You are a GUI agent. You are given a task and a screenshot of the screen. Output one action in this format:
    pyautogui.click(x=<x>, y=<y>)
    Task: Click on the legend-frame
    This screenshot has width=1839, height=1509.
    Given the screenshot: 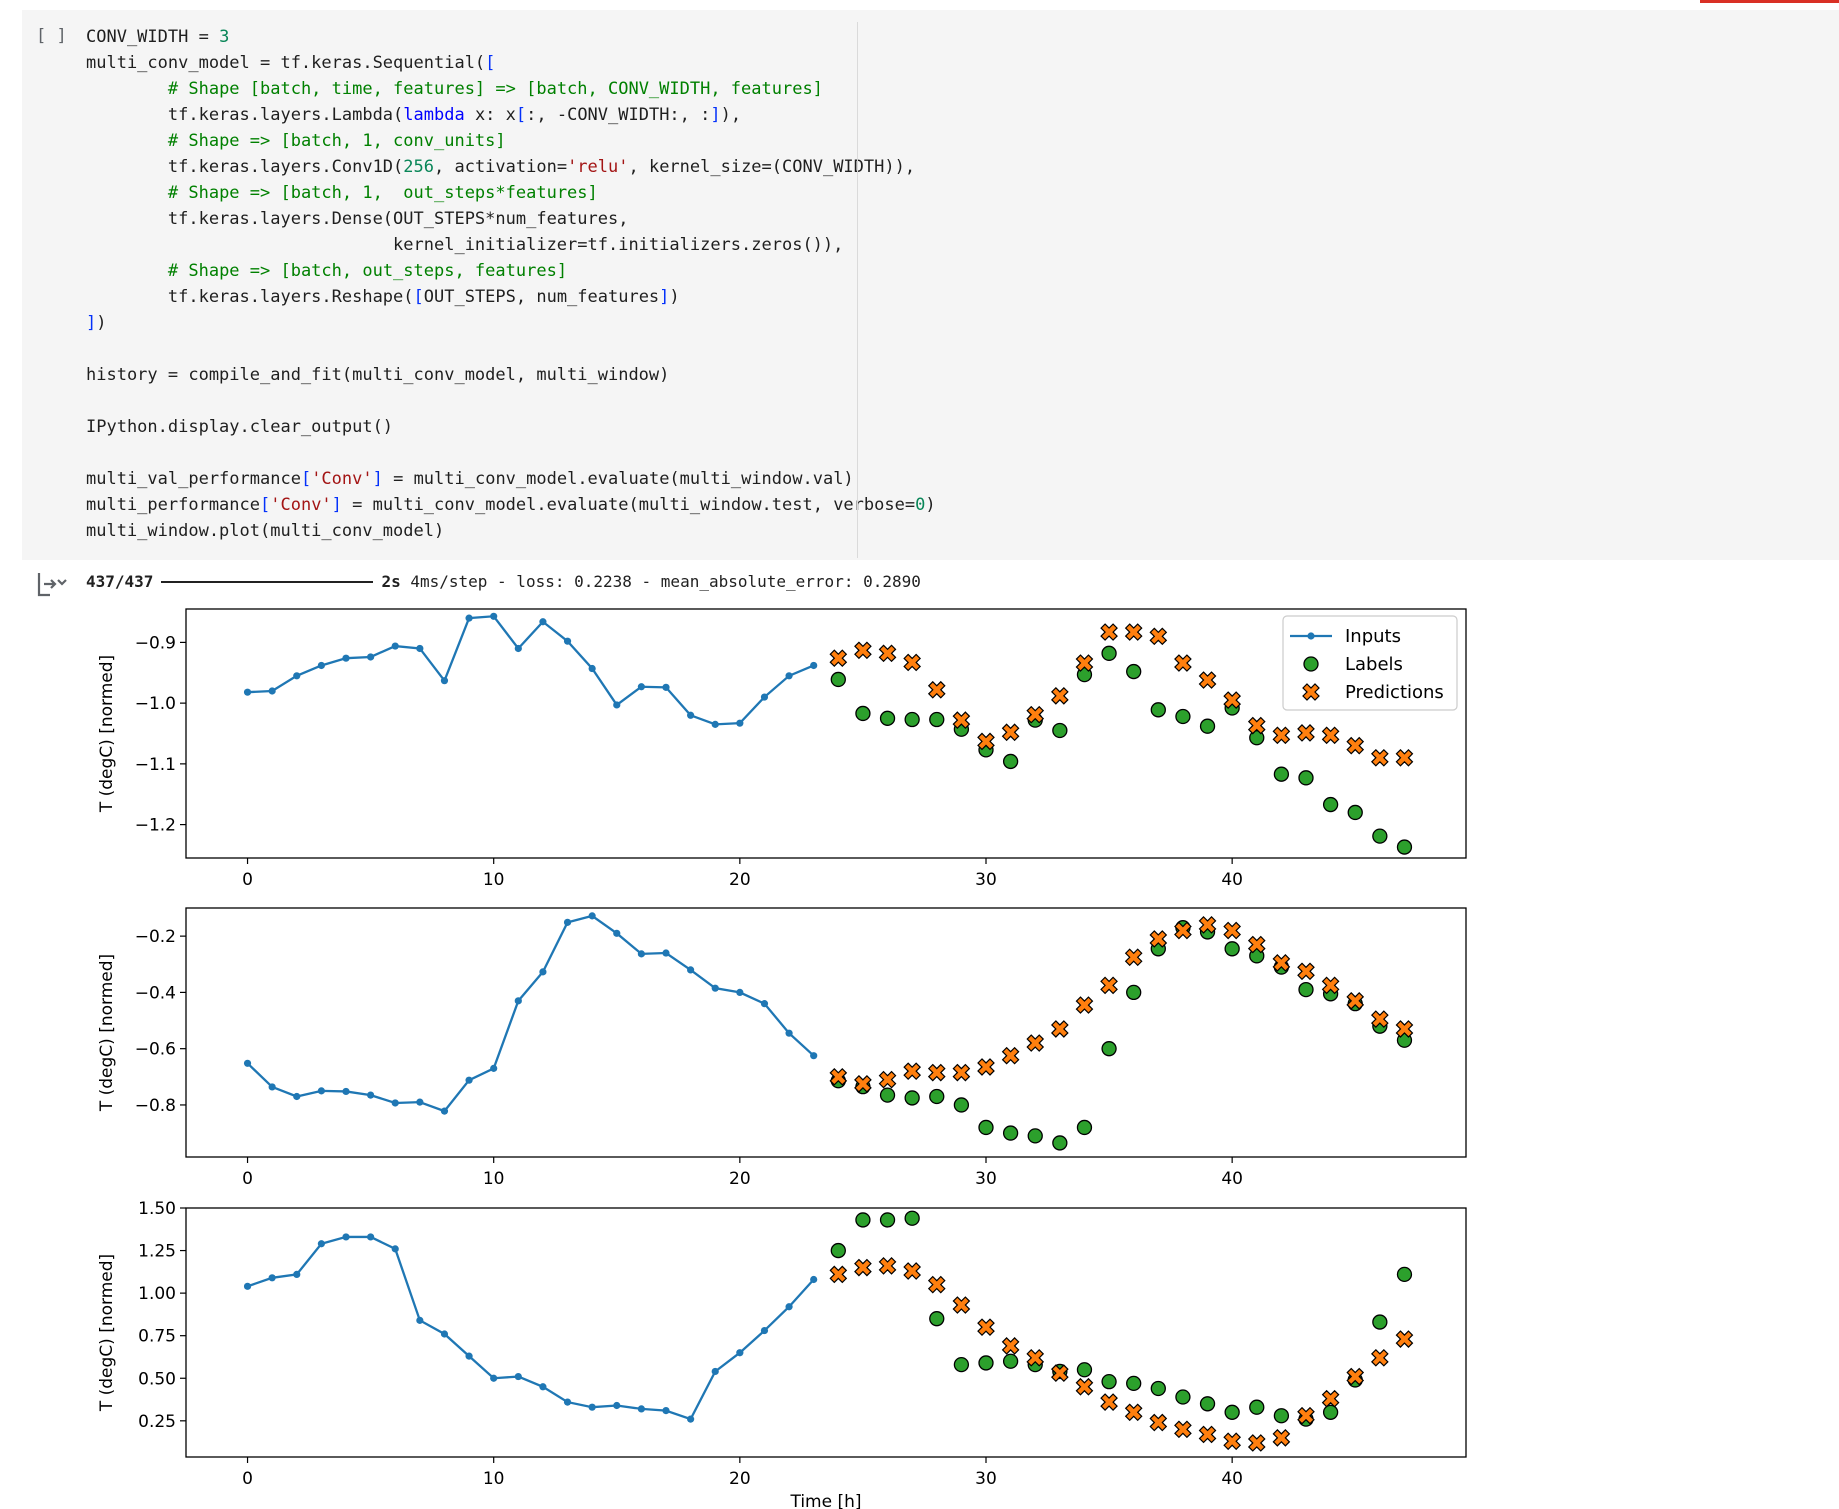 What is the action you would take?
    pyautogui.click(x=1370, y=663)
    